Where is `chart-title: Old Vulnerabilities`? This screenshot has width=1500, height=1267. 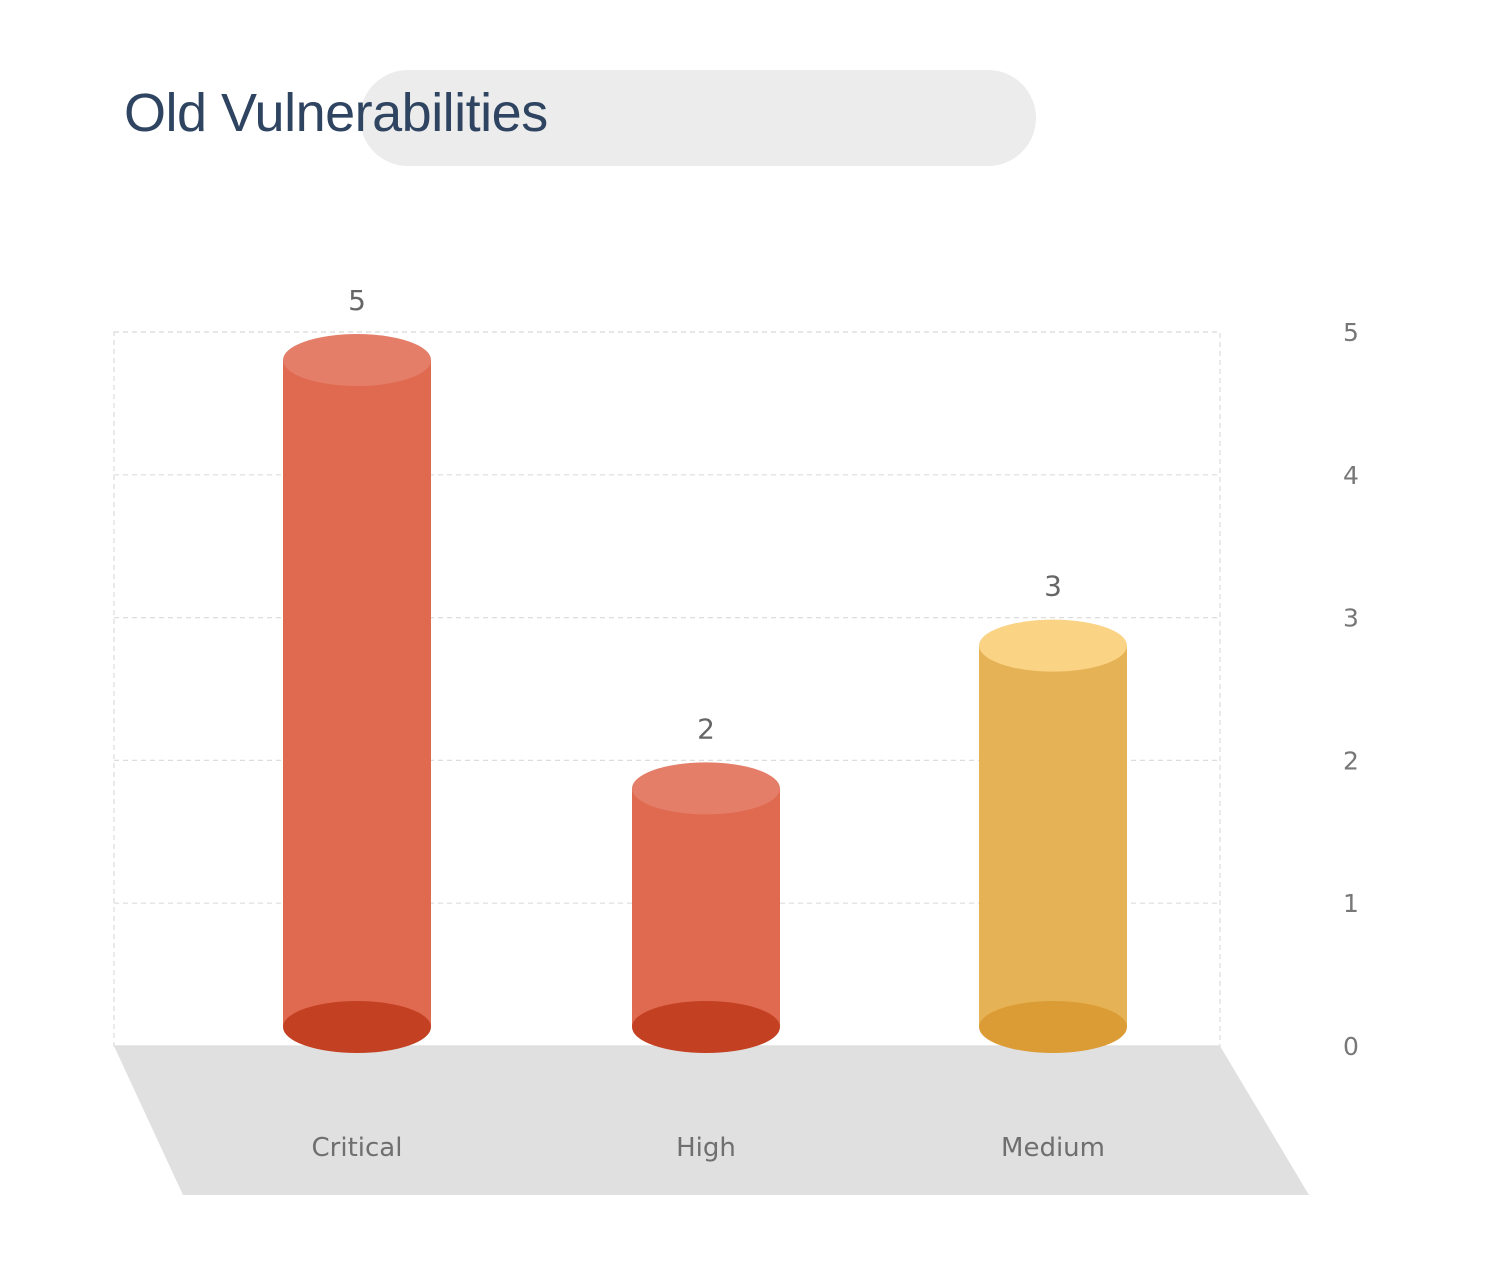 chart-title: Old Vulnerabilities is located at coordinates (336, 113).